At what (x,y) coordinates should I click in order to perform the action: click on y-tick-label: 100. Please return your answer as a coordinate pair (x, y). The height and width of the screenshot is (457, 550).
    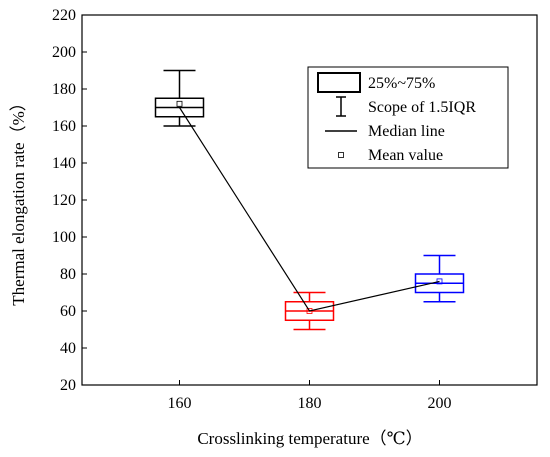
    Looking at the image, I should click on (64, 237).